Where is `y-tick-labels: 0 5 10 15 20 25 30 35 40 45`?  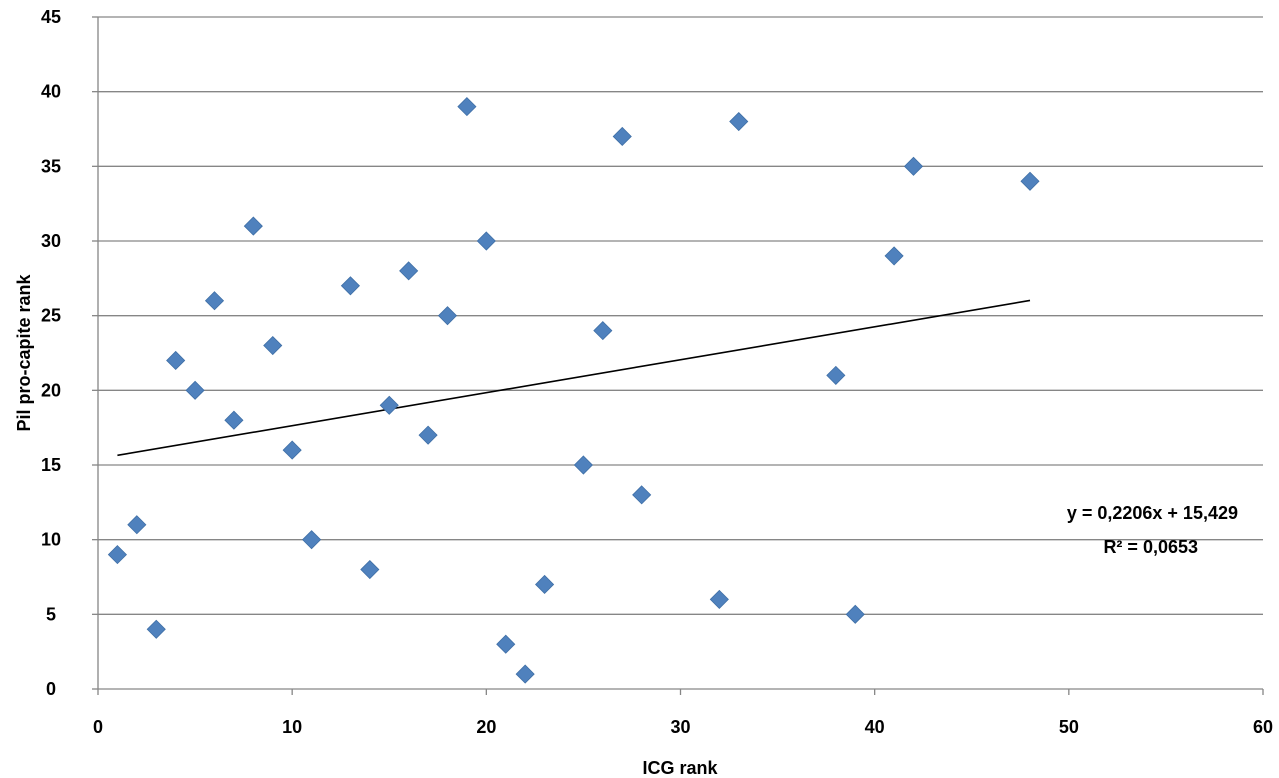 y-tick-labels: 0 5 10 15 20 25 30 35 40 45 is located at coordinates (51, 353).